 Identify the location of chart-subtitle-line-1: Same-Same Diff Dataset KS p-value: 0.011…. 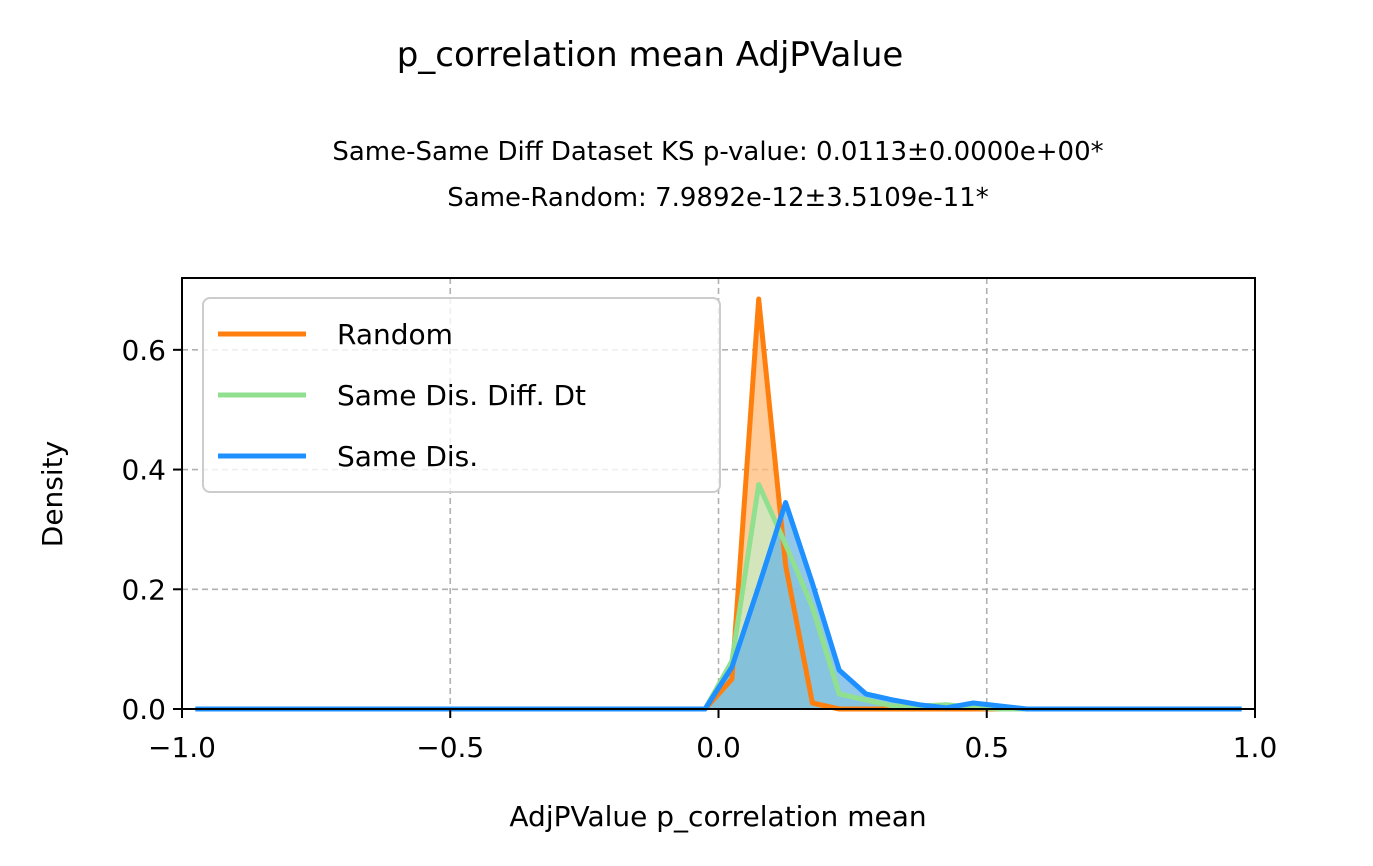
(717, 152).